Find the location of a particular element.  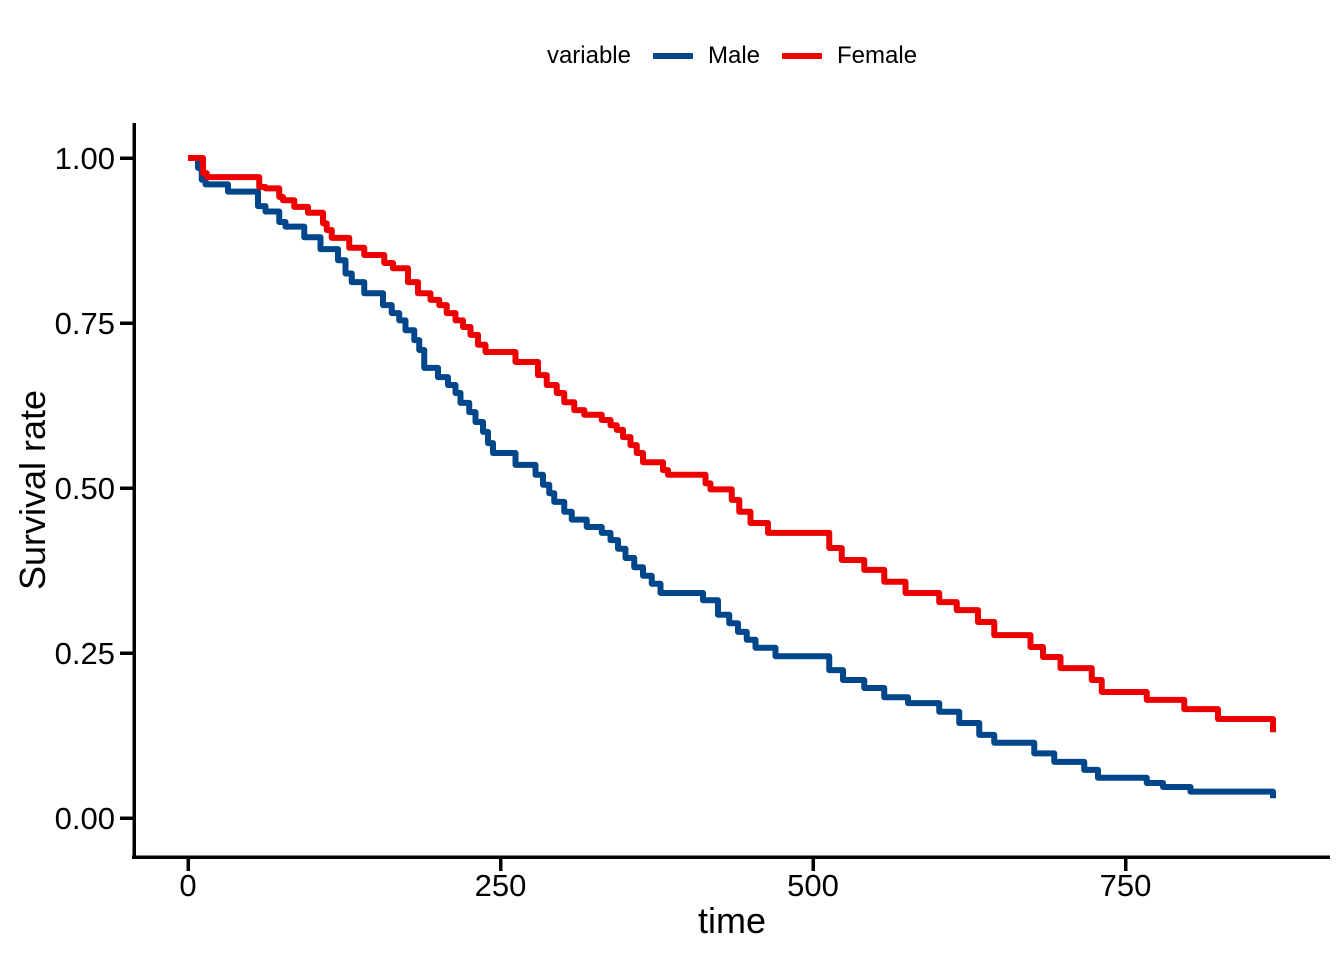

x-tick-label: 250 is located at coordinates (501, 885).